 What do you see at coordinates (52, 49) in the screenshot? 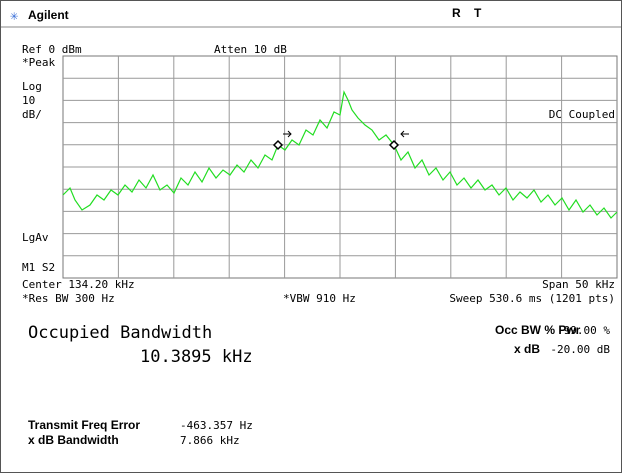
I see `ref-level: Ref 0 dBm` at bounding box center [52, 49].